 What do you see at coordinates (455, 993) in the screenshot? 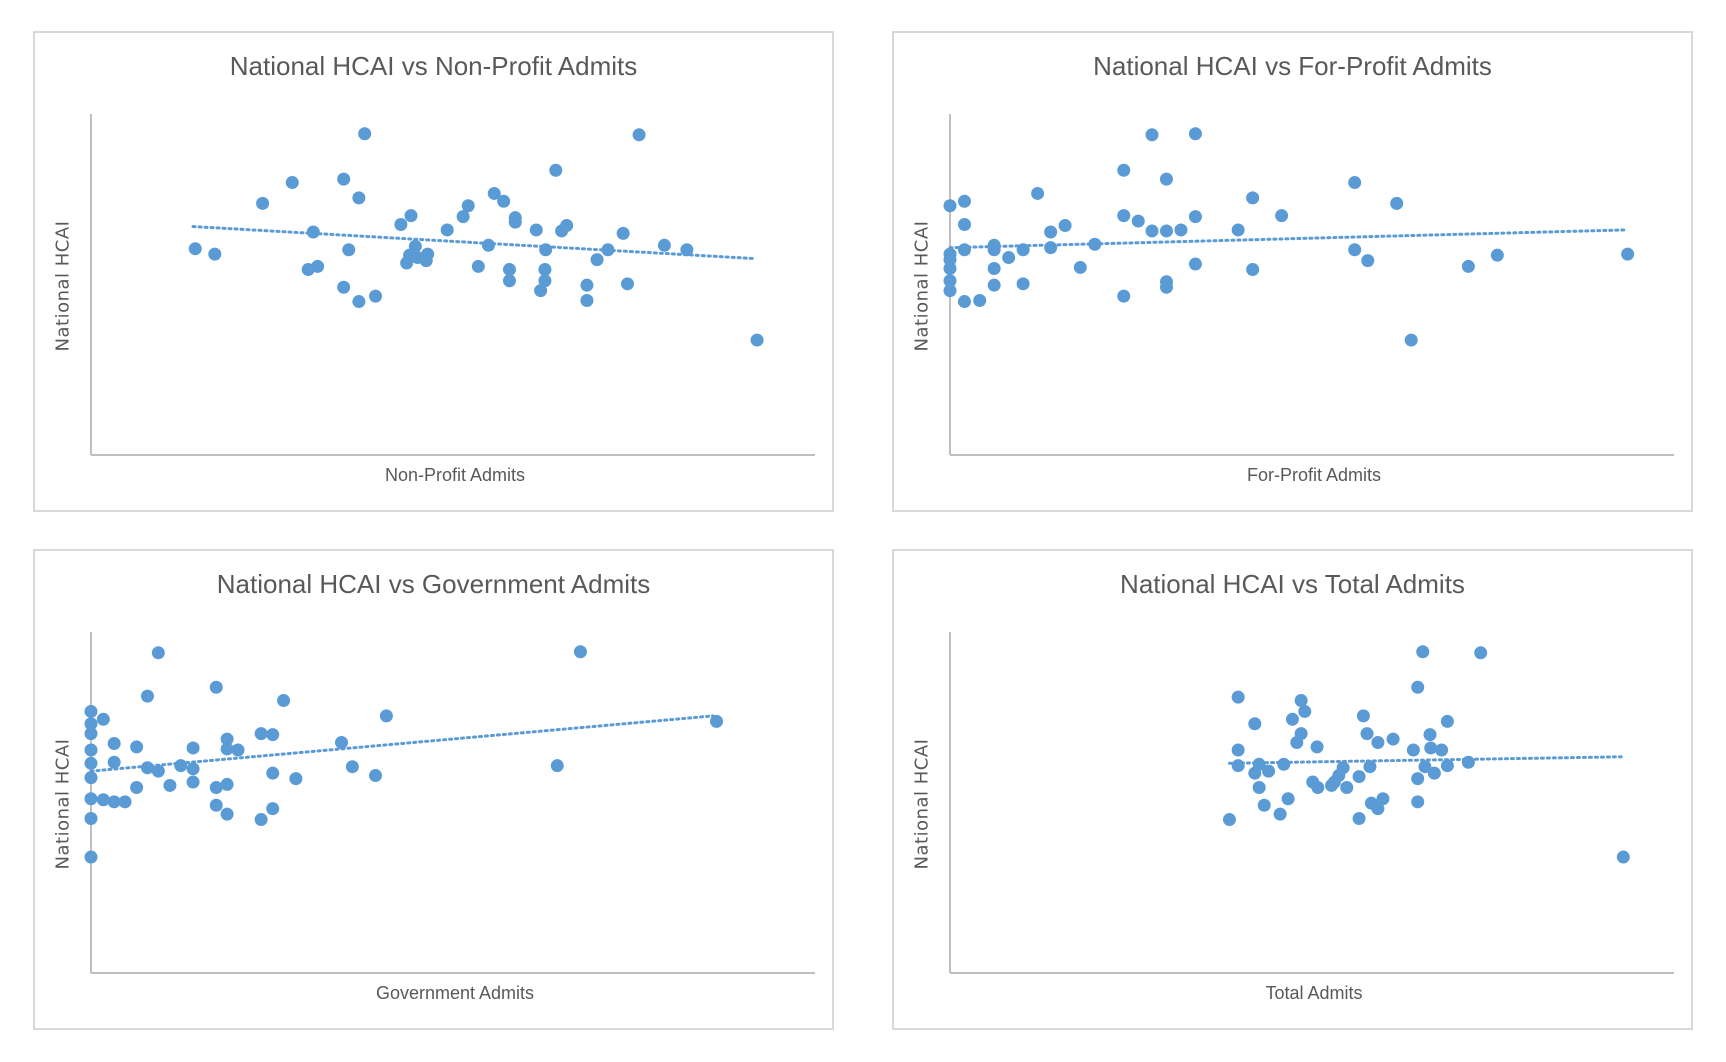
I see `x-axis-label: Government Admits` at bounding box center [455, 993].